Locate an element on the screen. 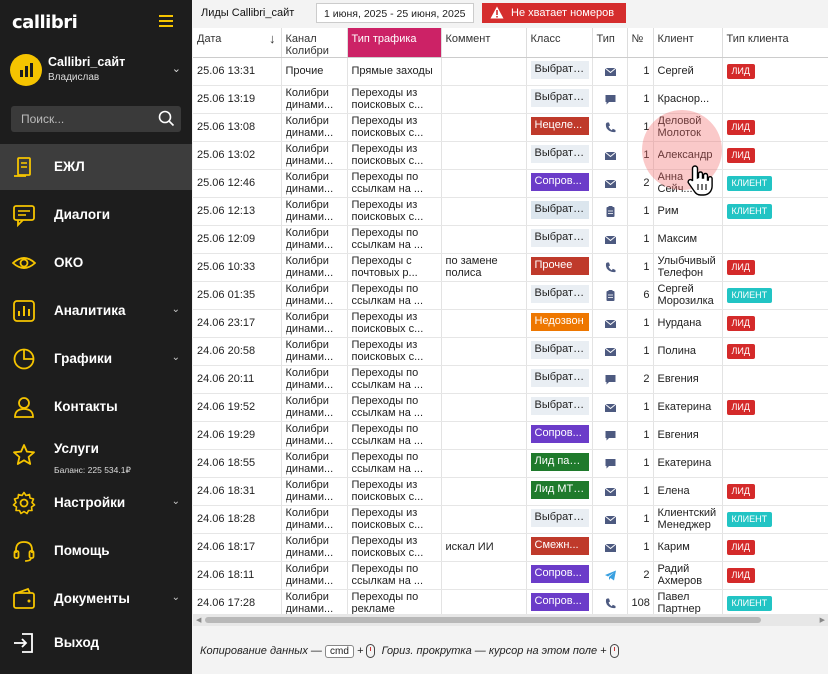 Image resolution: width=828 pixels, height=674 pixels. sidebar-item-logout: Выход is located at coordinates (96, 643).